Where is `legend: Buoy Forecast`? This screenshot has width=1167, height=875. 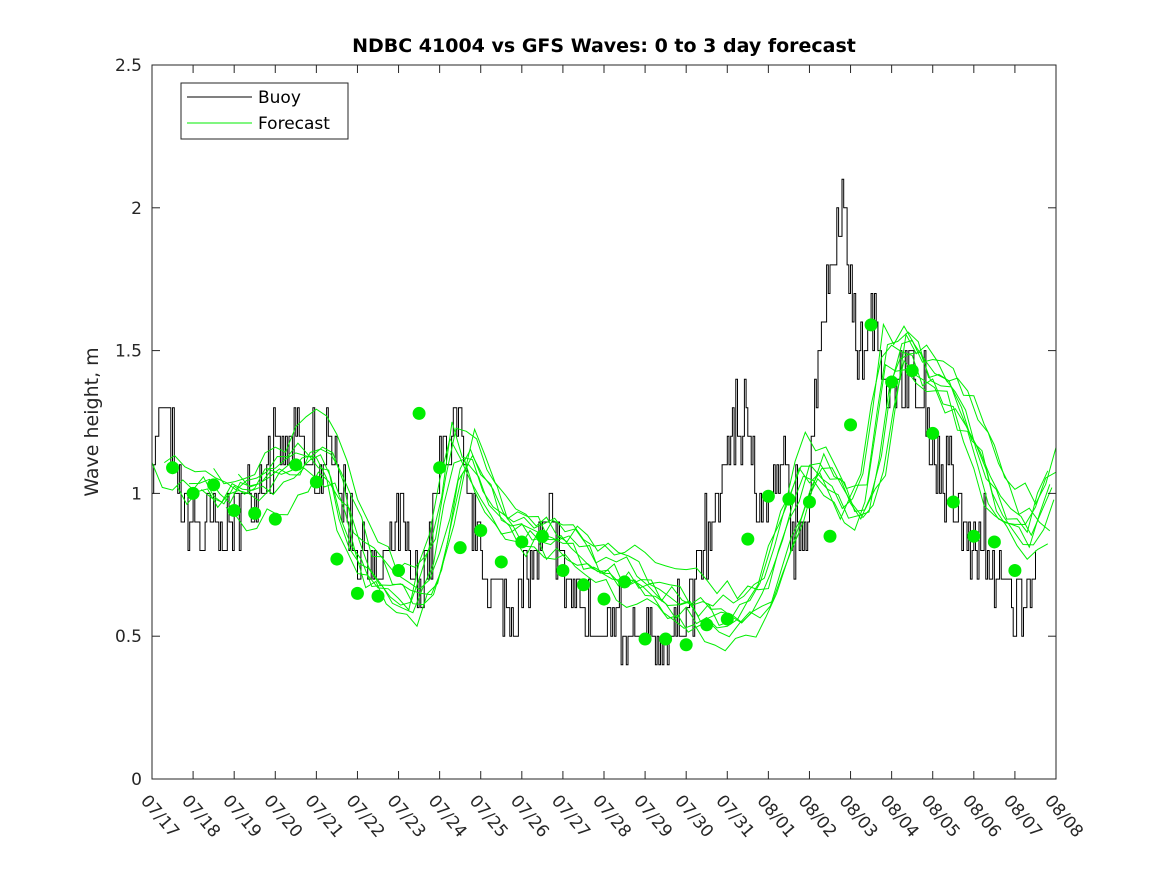 legend: Buoy Forecast is located at coordinates (264, 111).